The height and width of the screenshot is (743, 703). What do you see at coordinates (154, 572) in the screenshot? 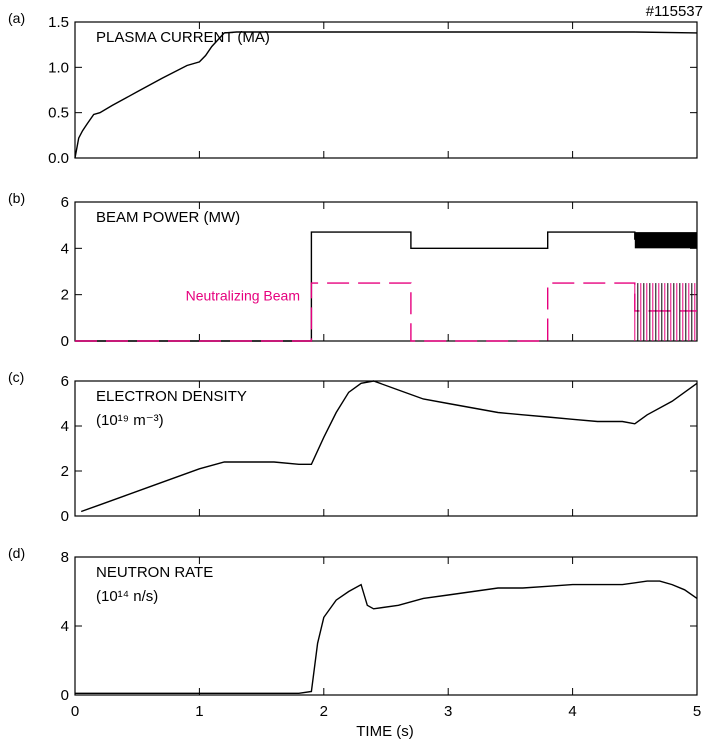
I see `panel-title: NEUTRON RATE` at bounding box center [154, 572].